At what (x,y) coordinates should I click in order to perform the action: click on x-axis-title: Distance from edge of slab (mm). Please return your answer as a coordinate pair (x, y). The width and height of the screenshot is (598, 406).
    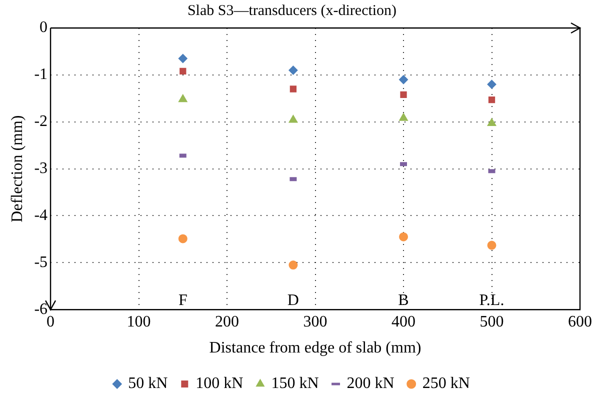
    Looking at the image, I should click on (315, 348).